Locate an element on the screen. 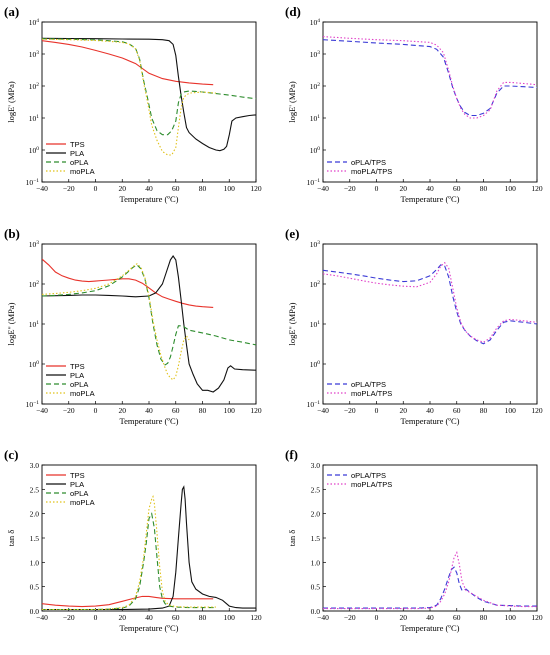 Image resolution: width=550 pixels, height=655 pixels. panel-label: (a) is located at coordinates (11, 11).